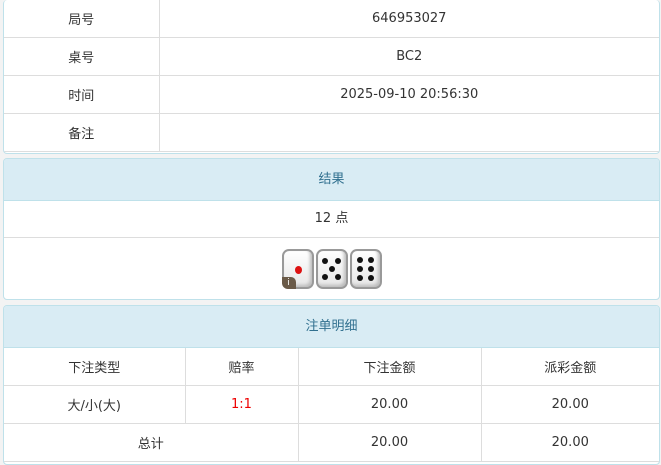 The width and height of the screenshot is (661, 465). I want to click on row-time: 时间 2025-09-10 20:56:30, so click(331, 94).